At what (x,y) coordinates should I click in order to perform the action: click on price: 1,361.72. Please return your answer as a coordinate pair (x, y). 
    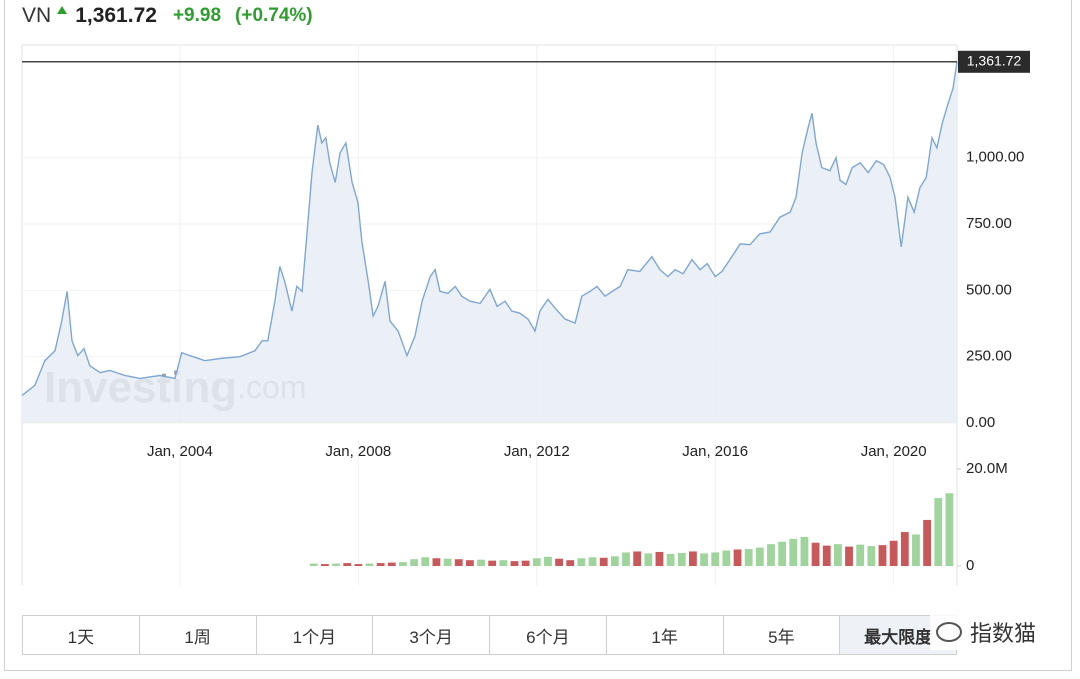
    Looking at the image, I should click on (116, 15).